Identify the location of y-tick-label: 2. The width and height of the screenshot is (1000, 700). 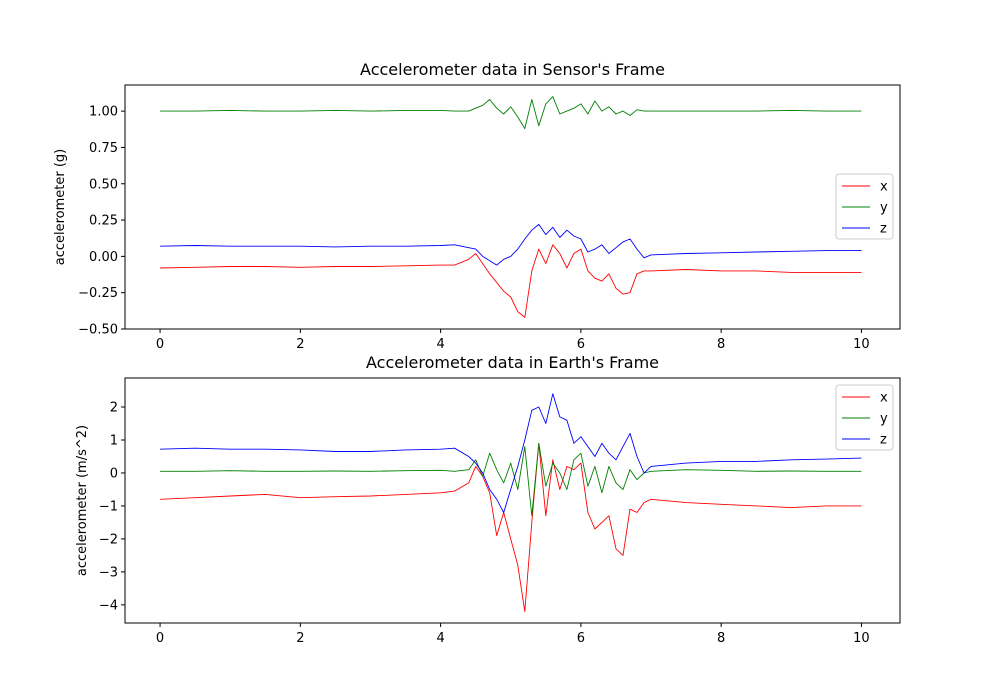
(114, 408).